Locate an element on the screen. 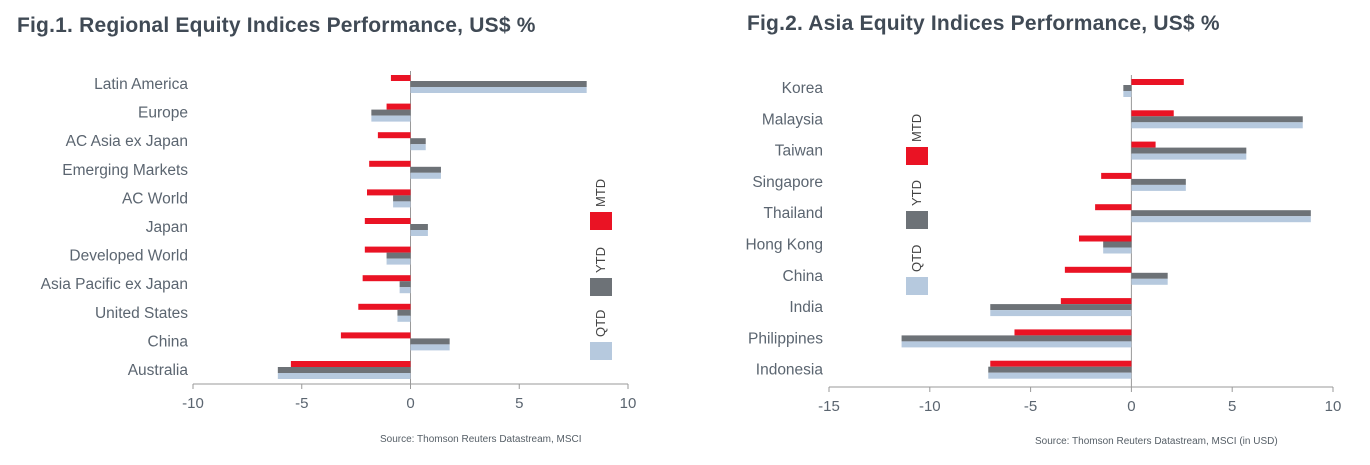  fig1-bar-ytd-asia-pacific-ex-japan is located at coordinates (405, 284).